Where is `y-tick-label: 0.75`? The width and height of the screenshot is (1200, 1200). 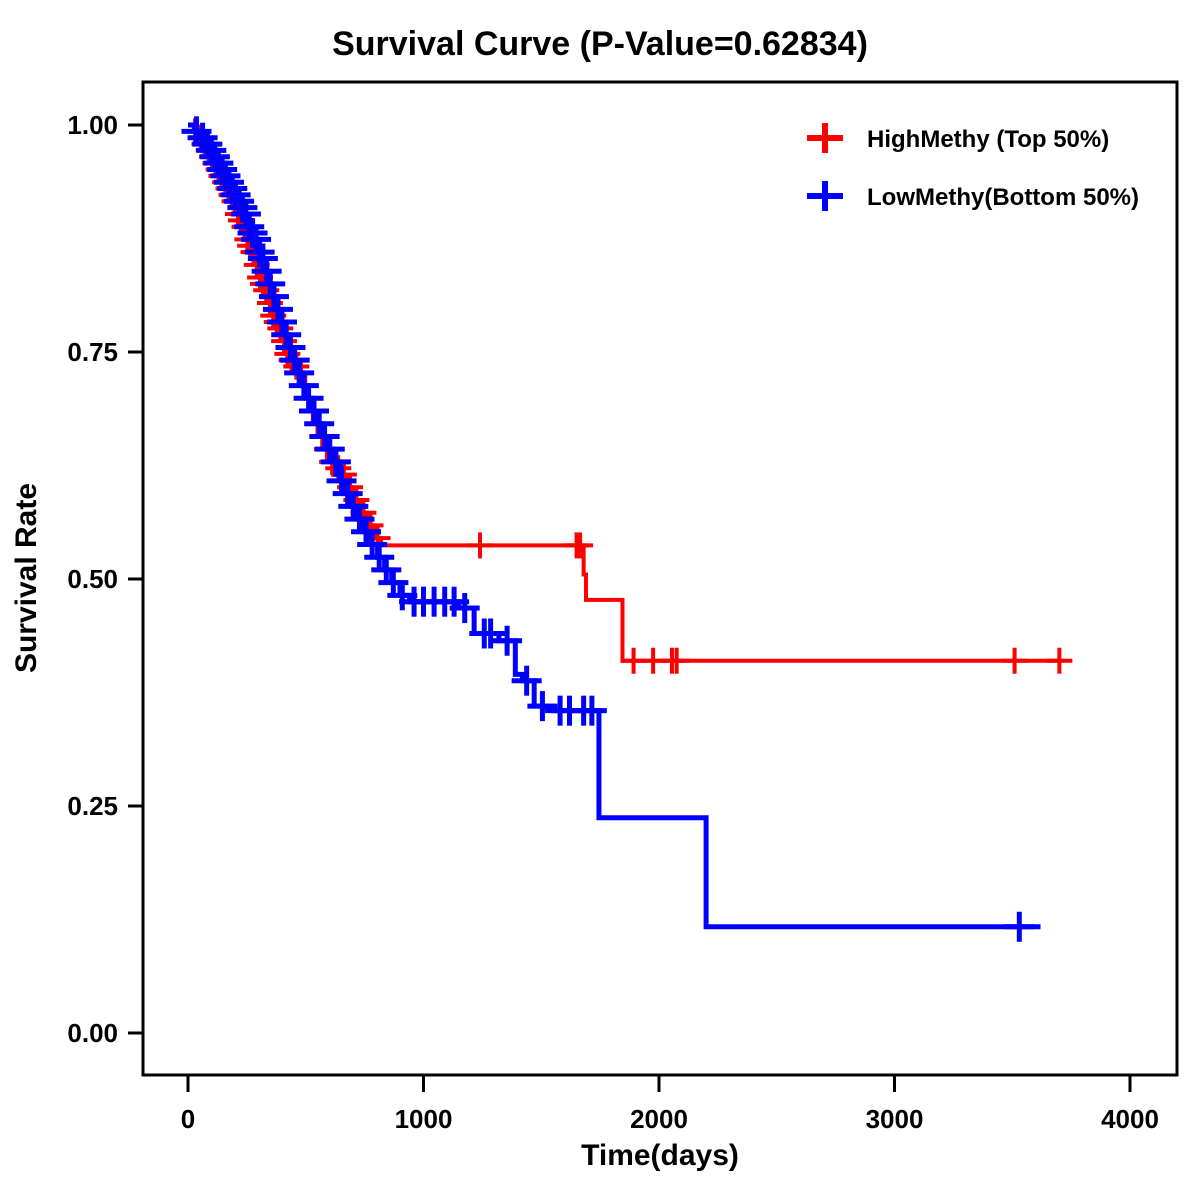
y-tick-label: 0.75 is located at coordinates (92, 352).